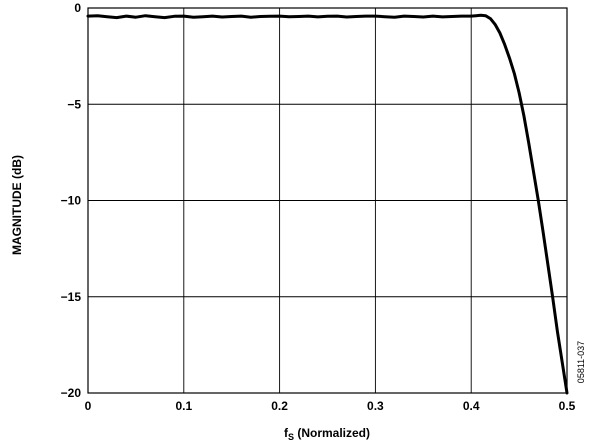 The image size is (600, 443). Describe the element at coordinates (71, 297) in the screenshot. I see `y-tick-label: −15` at that location.